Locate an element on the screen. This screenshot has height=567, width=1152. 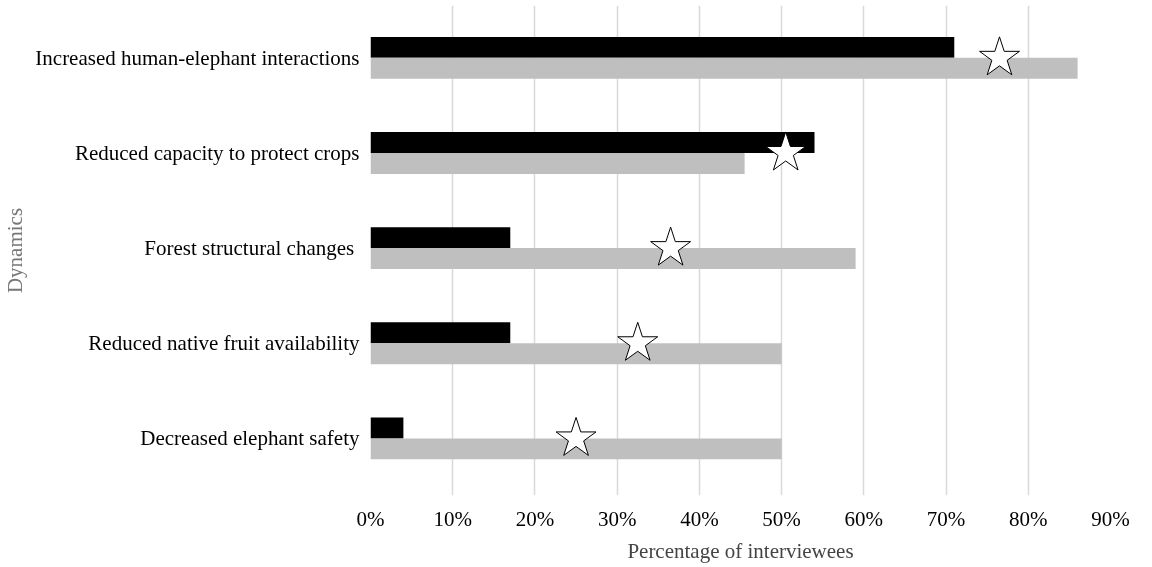
y-tick-label: Decreased elephant safety is located at coordinates (250, 438).